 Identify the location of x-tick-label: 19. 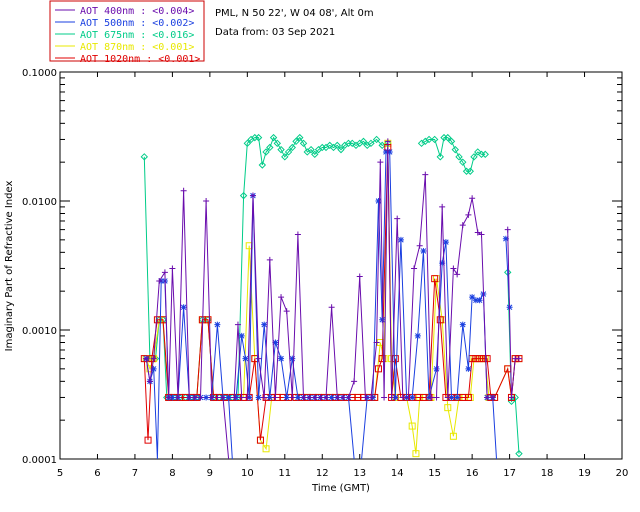
(584, 473).